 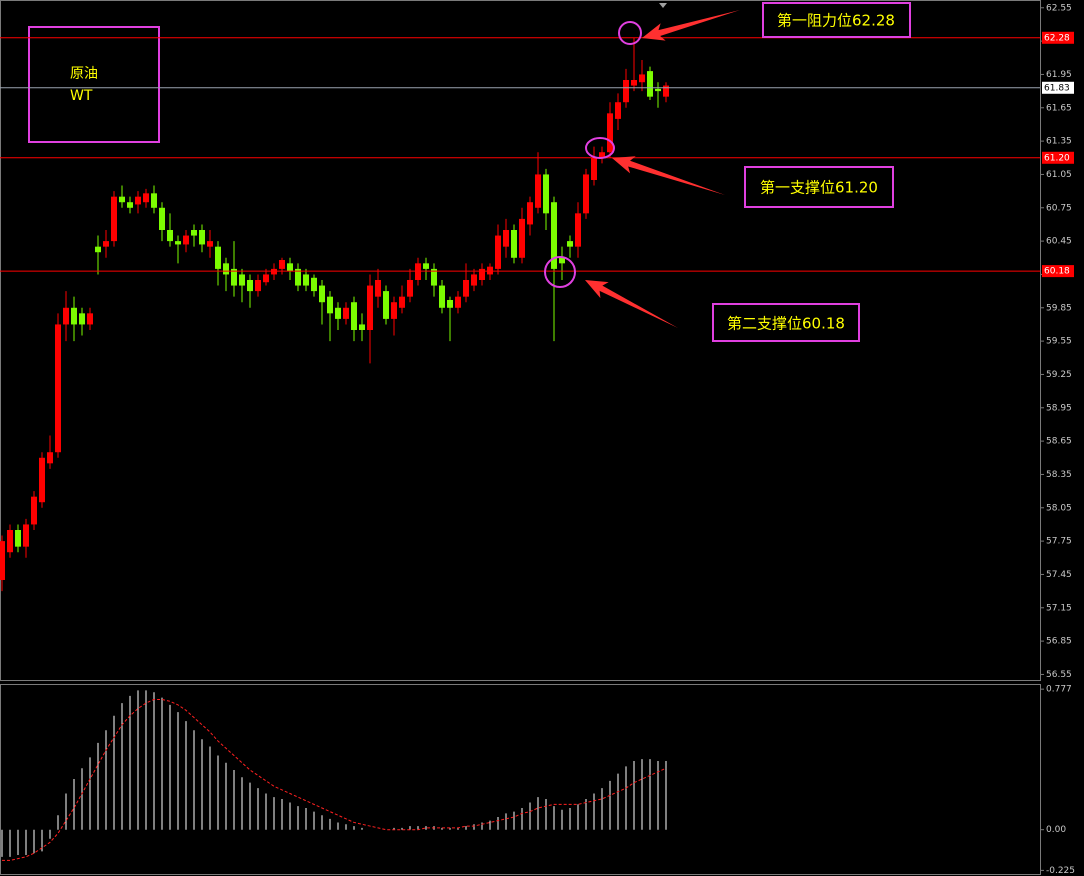 I want to click on label-line: WT, so click(x=81, y=96).